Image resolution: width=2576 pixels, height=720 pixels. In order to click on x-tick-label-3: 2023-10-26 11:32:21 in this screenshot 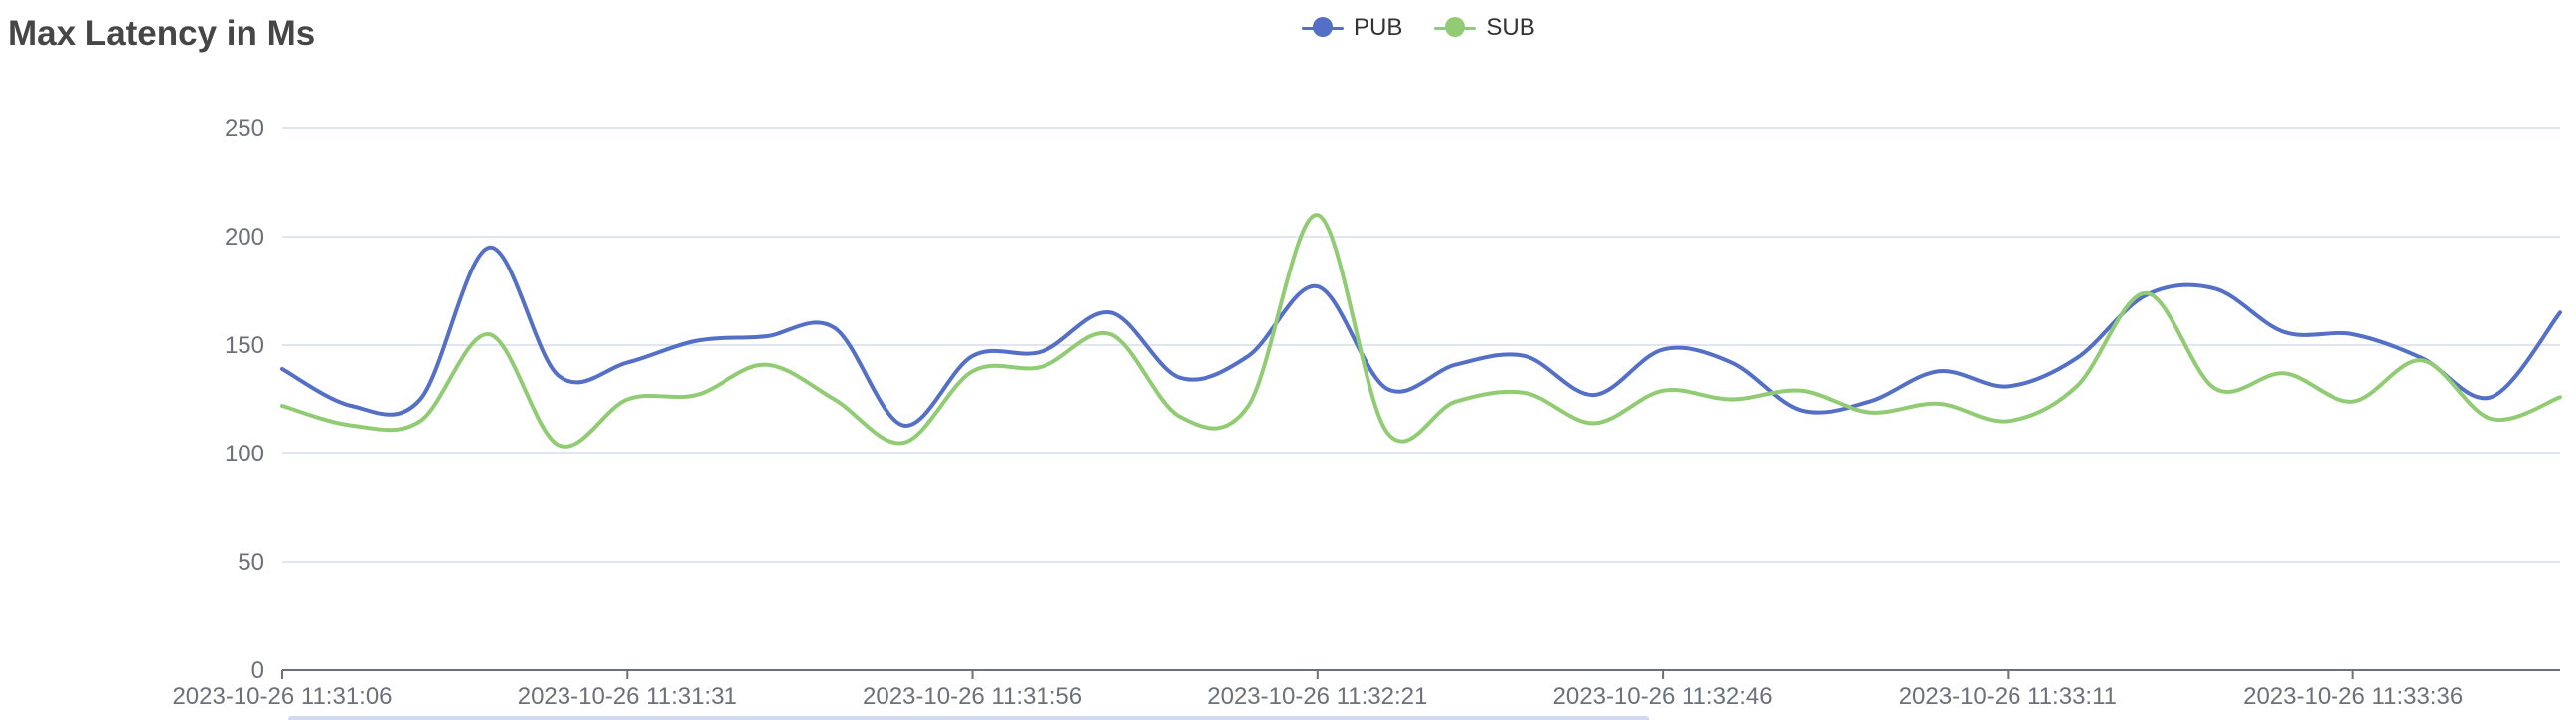, I will do `click(1317, 696)`.